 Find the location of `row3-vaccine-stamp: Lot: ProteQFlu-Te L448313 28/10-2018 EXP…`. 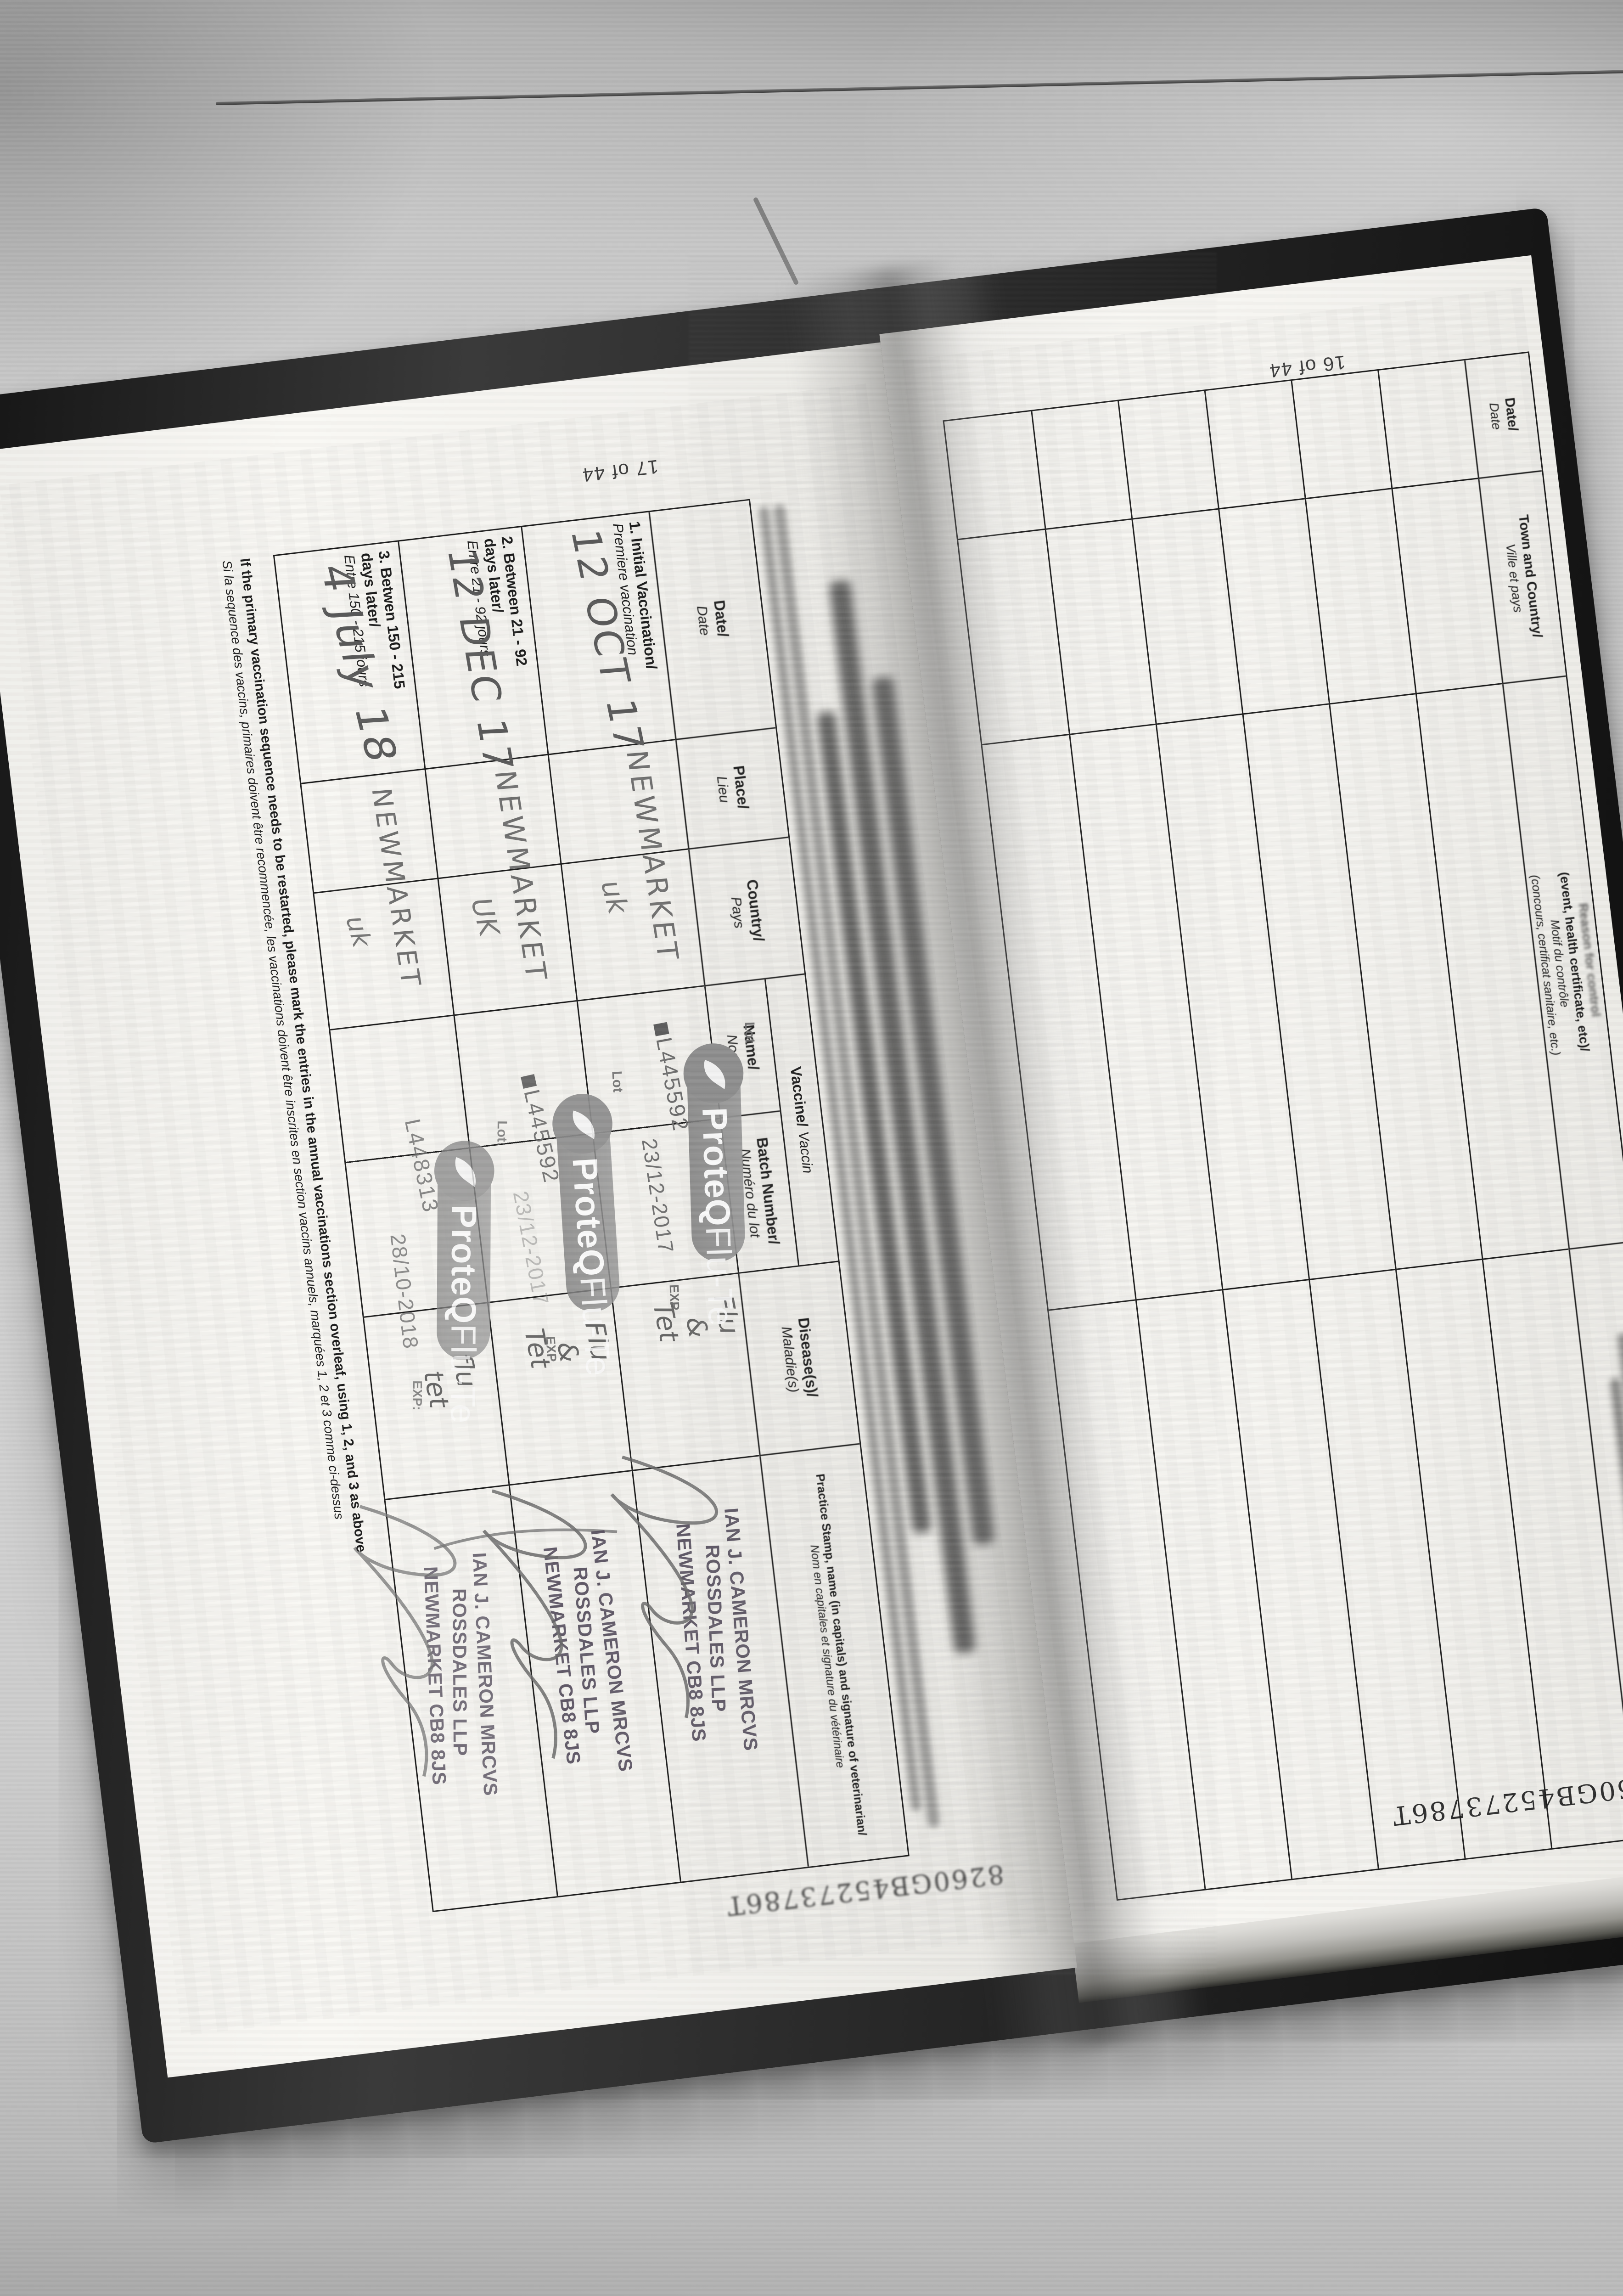

row3-vaccine-stamp: Lot: ProteQFlu-Te L448313 28/10-2018 EXP… is located at coordinates (448, 1270).